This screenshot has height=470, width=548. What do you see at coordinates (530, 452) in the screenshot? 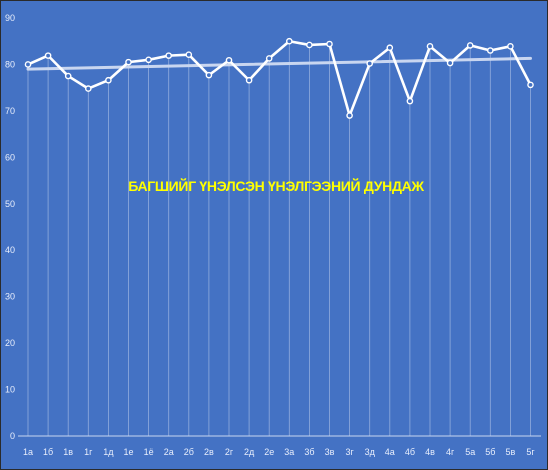
I see `x-tick-label: 5г` at bounding box center [530, 452].